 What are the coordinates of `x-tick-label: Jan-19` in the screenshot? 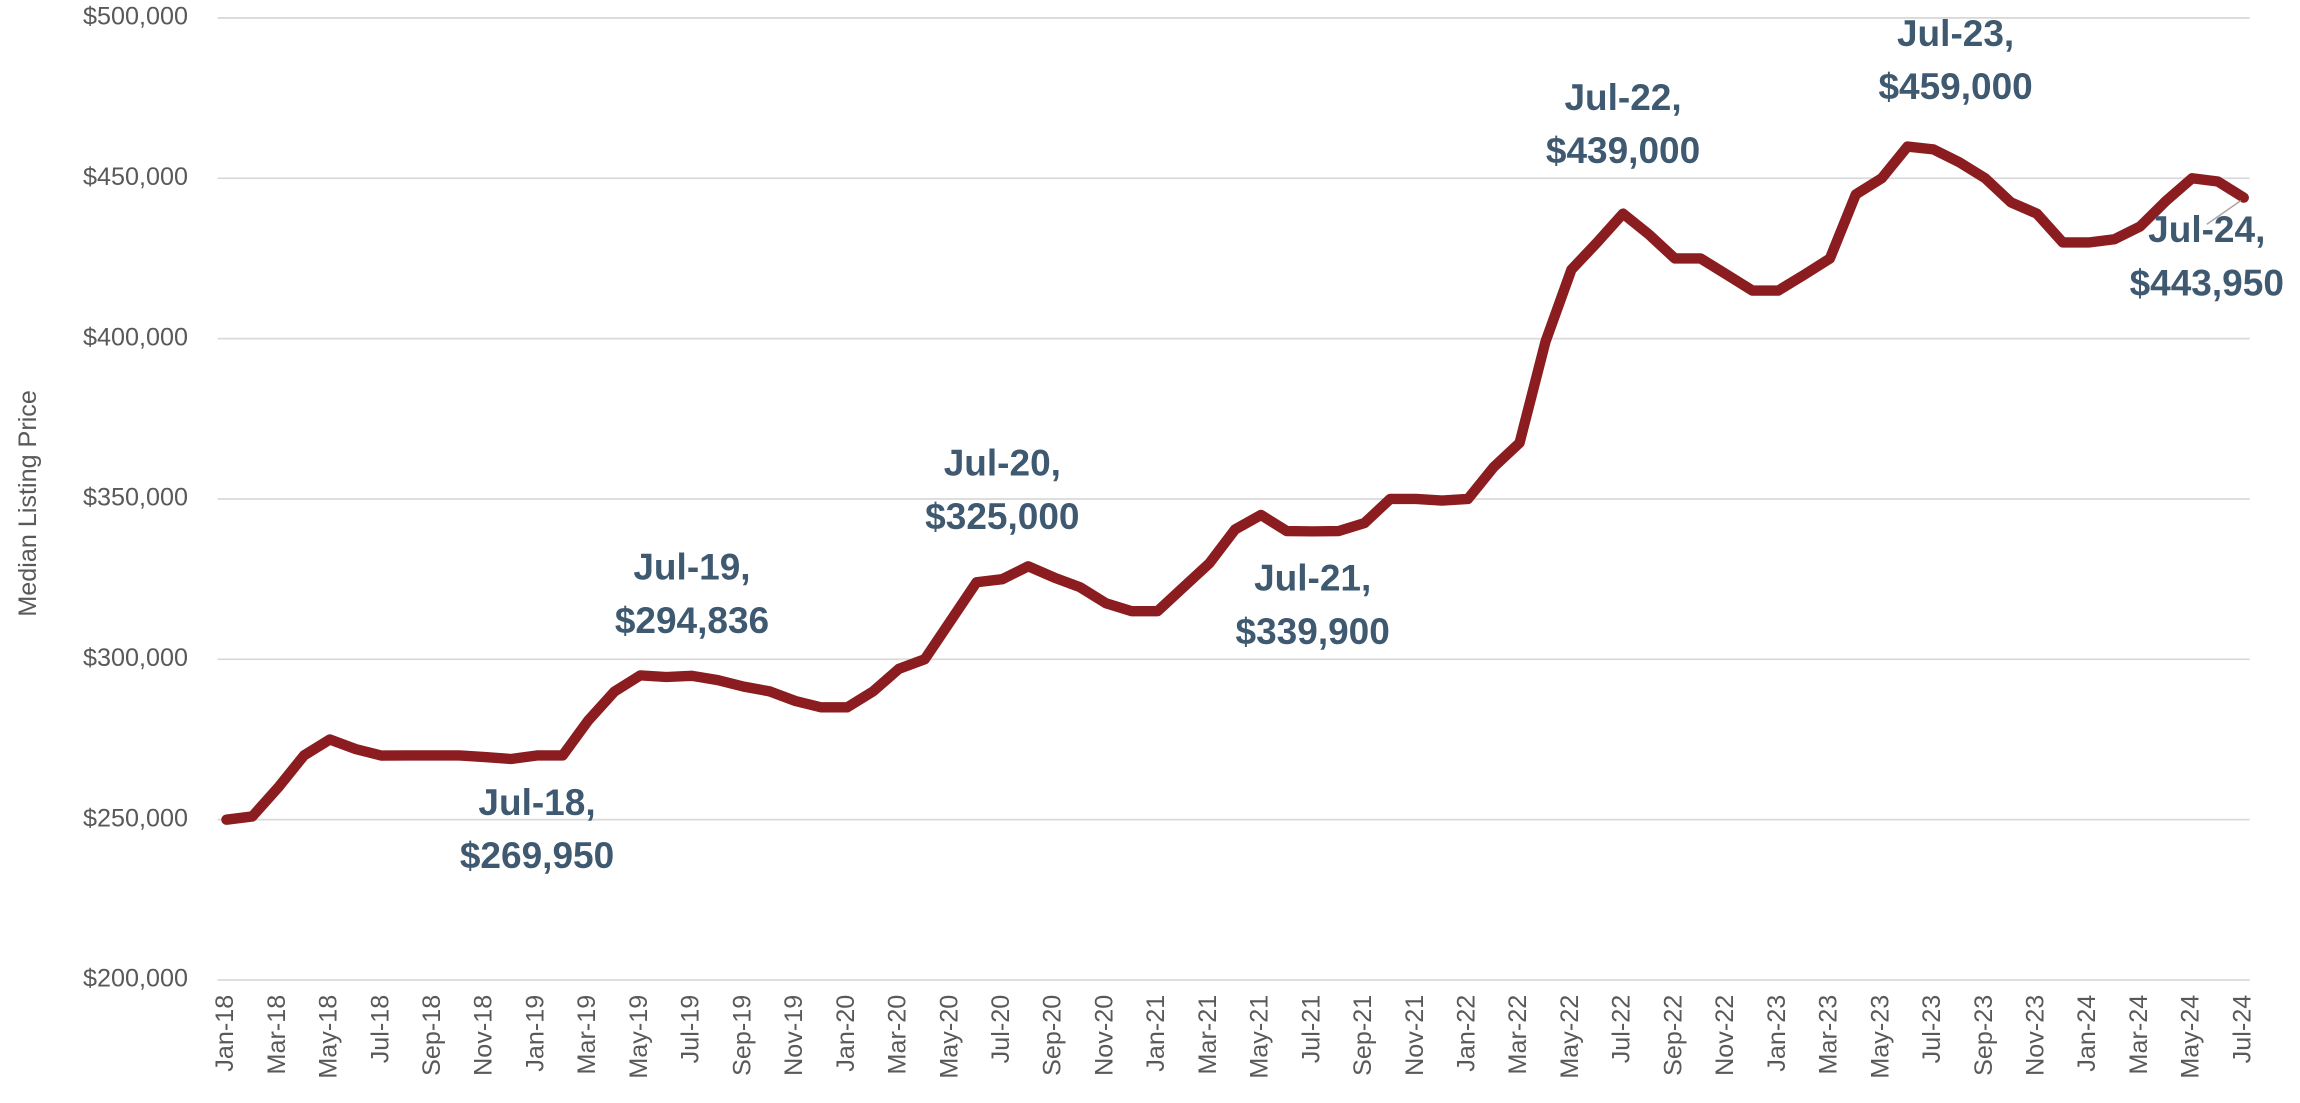 It's located at (535, 1033).